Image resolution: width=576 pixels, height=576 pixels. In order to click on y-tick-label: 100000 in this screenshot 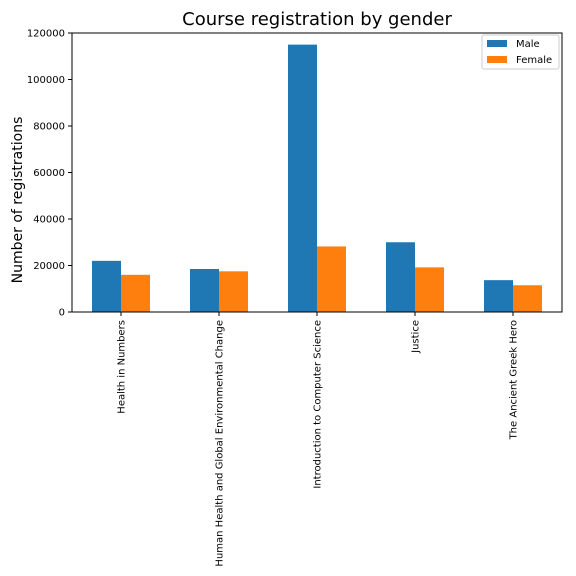, I will do `click(46, 80)`.